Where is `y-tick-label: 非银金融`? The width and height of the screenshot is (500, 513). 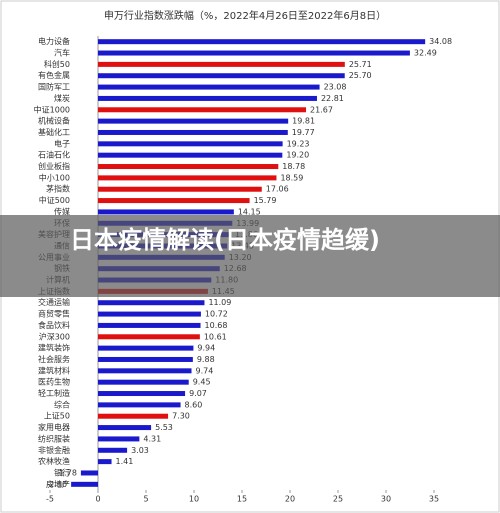
y-tick-label: 非银金融 is located at coordinates (54, 450).